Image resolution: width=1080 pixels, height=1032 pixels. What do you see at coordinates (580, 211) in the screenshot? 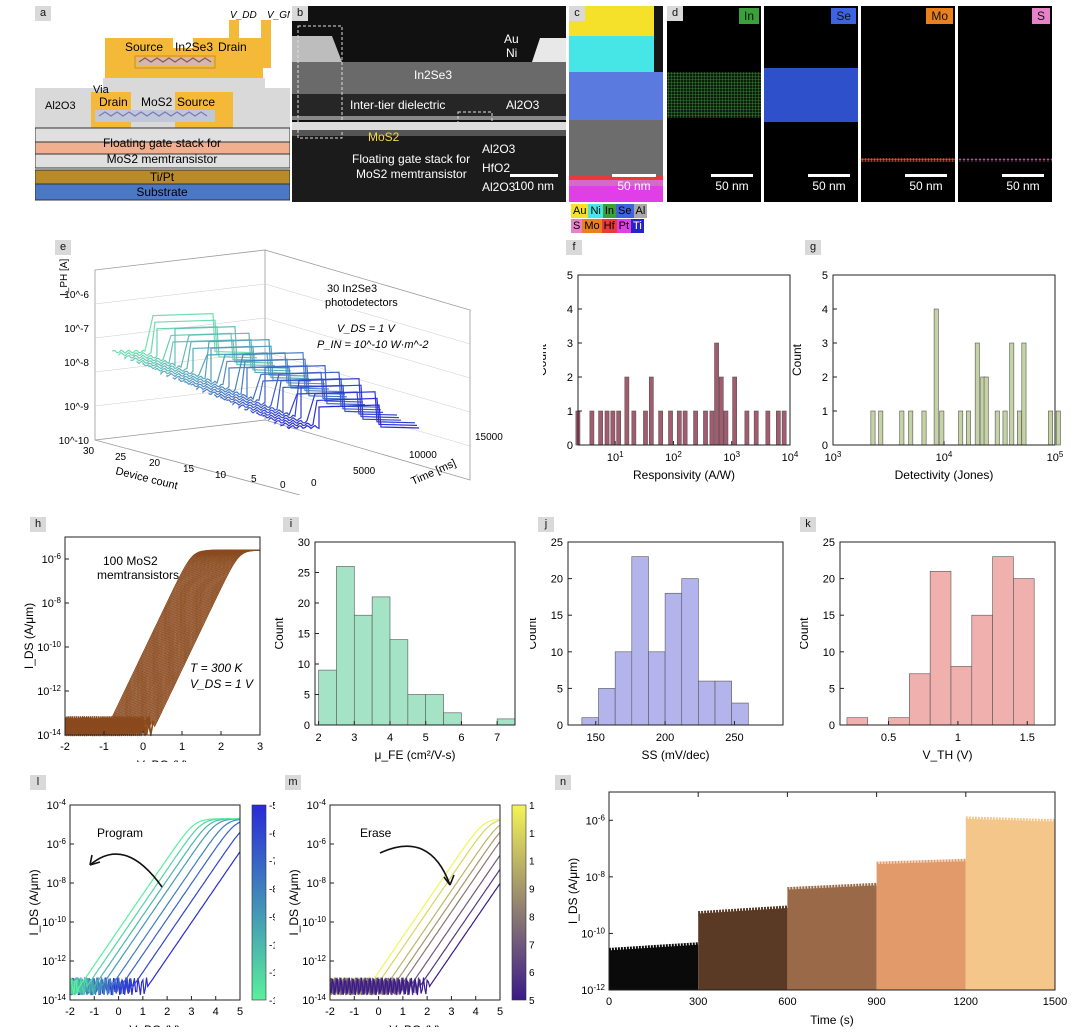
I see `legend-au: Au` at bounding box center [580, 211].